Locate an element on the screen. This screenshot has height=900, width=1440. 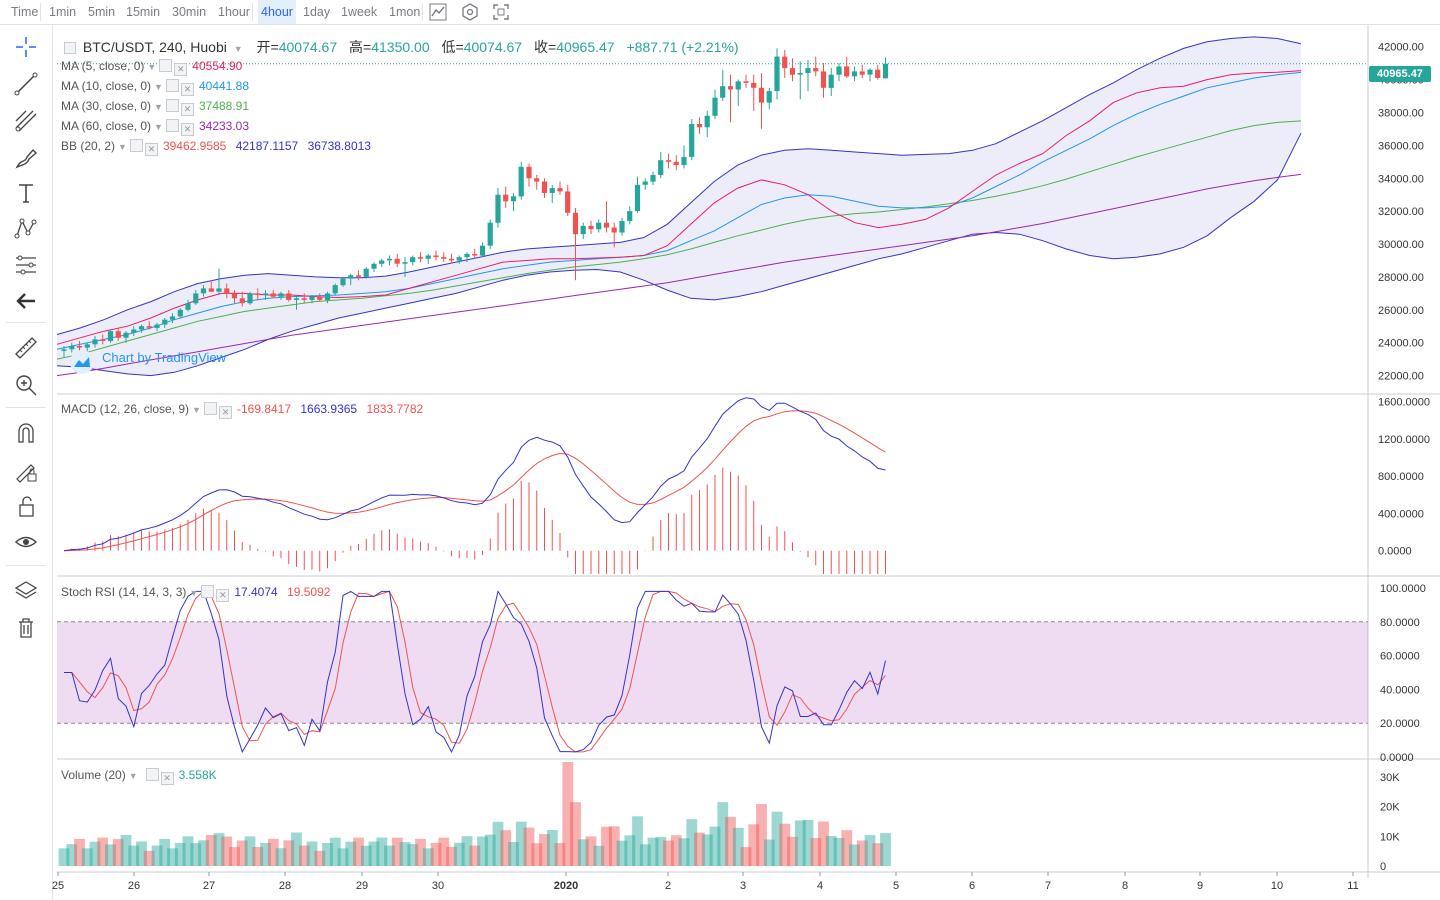
unlock-icon is located at coordinates (26, 506).